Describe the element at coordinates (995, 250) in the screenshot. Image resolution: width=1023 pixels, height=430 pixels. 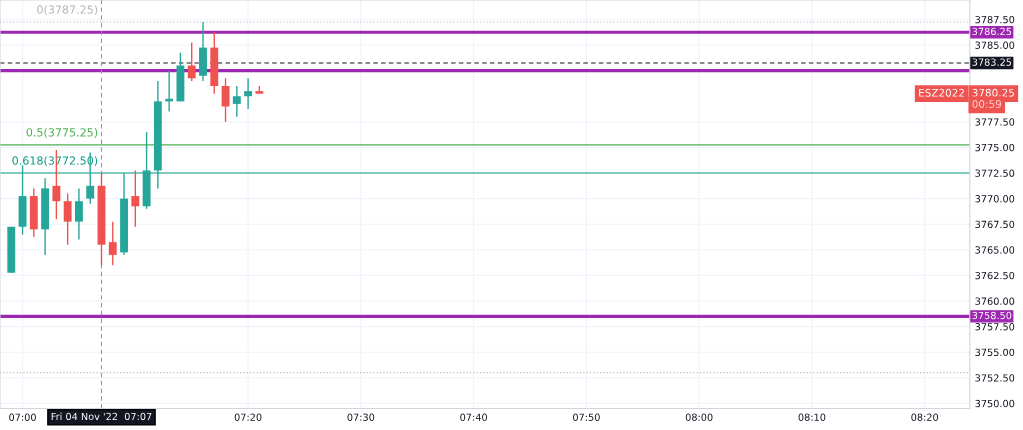
I see `y-tick-label: 3765.00` at that location.